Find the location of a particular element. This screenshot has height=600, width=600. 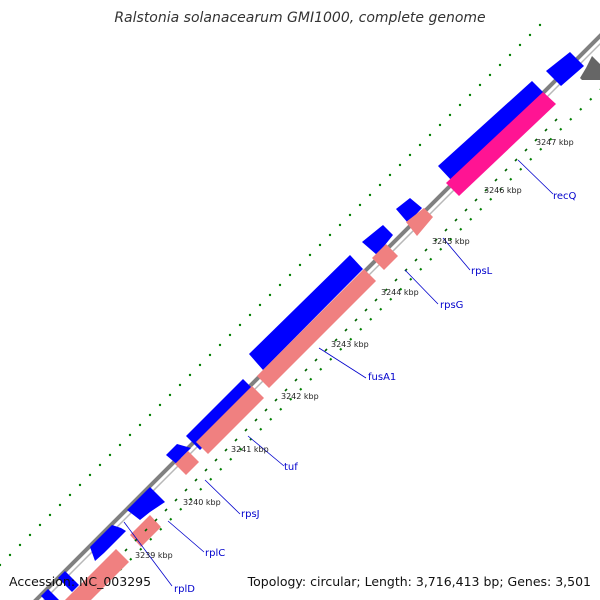

gene-label-recQ: recQ is located at coordinates (565, 196).